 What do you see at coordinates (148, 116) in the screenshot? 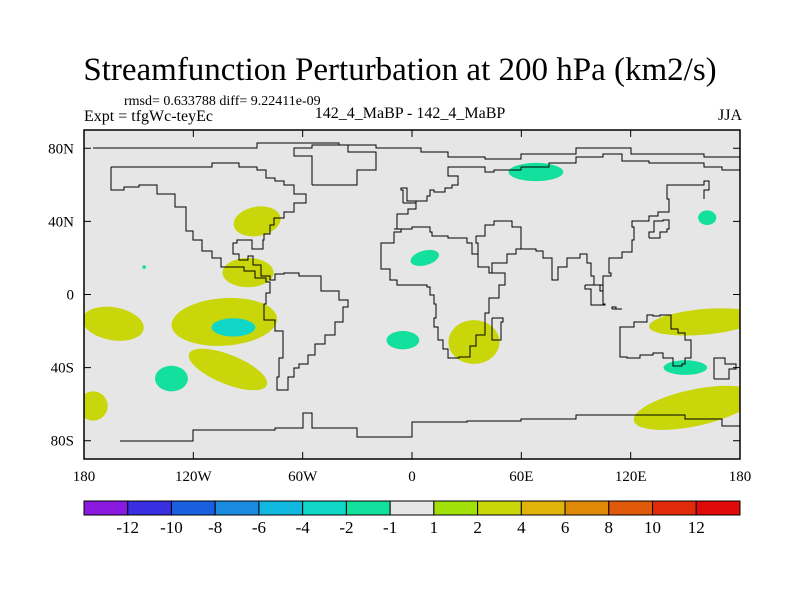
I see `experiment-label: Expt = tfgWc-teyEc` at bounding box center [148, 116].